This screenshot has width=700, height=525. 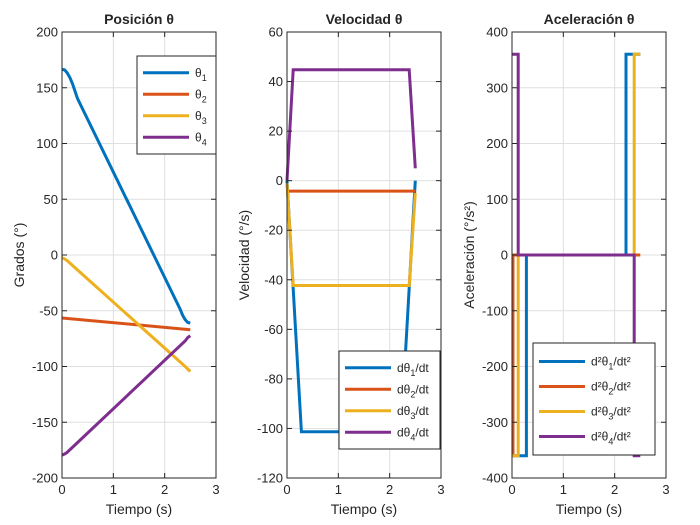 What do you see at coordinates (51, 199) in the screenshot?
I see `y-tick-label: 50` at bounding box center [51, 199].